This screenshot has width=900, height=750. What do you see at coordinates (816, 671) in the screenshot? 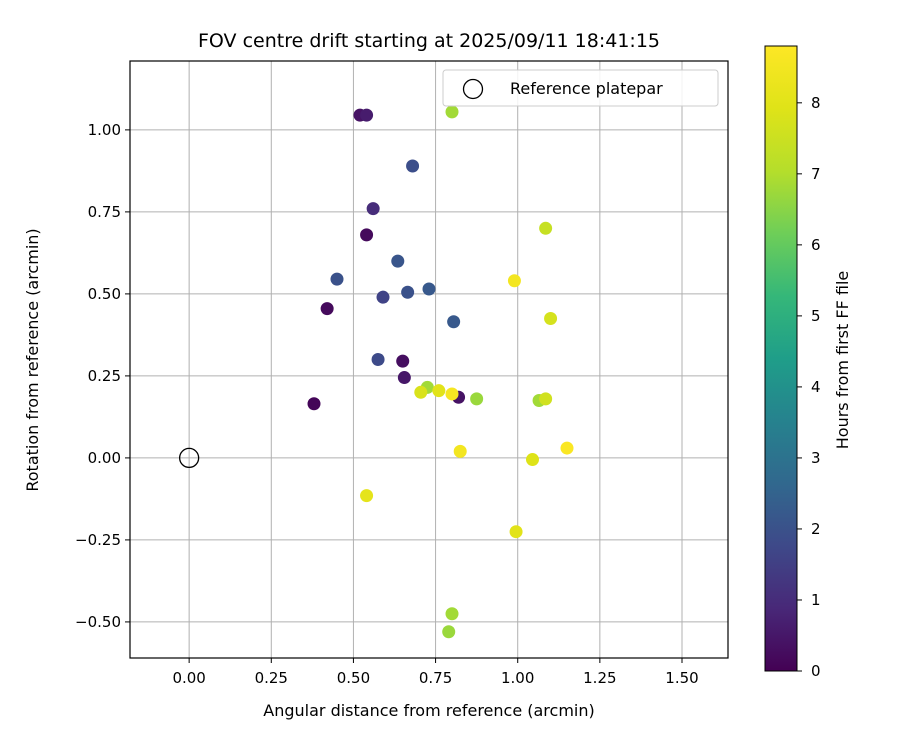
I see `colorbar-tick-label: 0` at bounding box center [816, 671].